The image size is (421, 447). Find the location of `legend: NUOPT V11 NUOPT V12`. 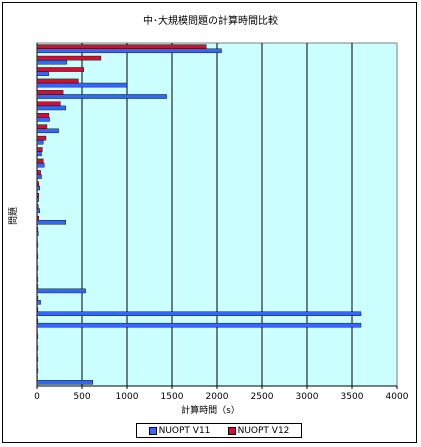

legend: NUOPT V11 NUOPT V12 is located at coordinates (219, 430).